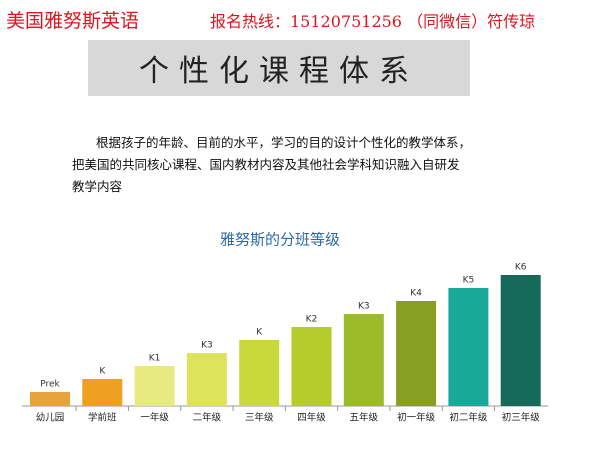 The image size is (600, 469). I want to click on x-tick-label: 四年级, so click(311, 418).